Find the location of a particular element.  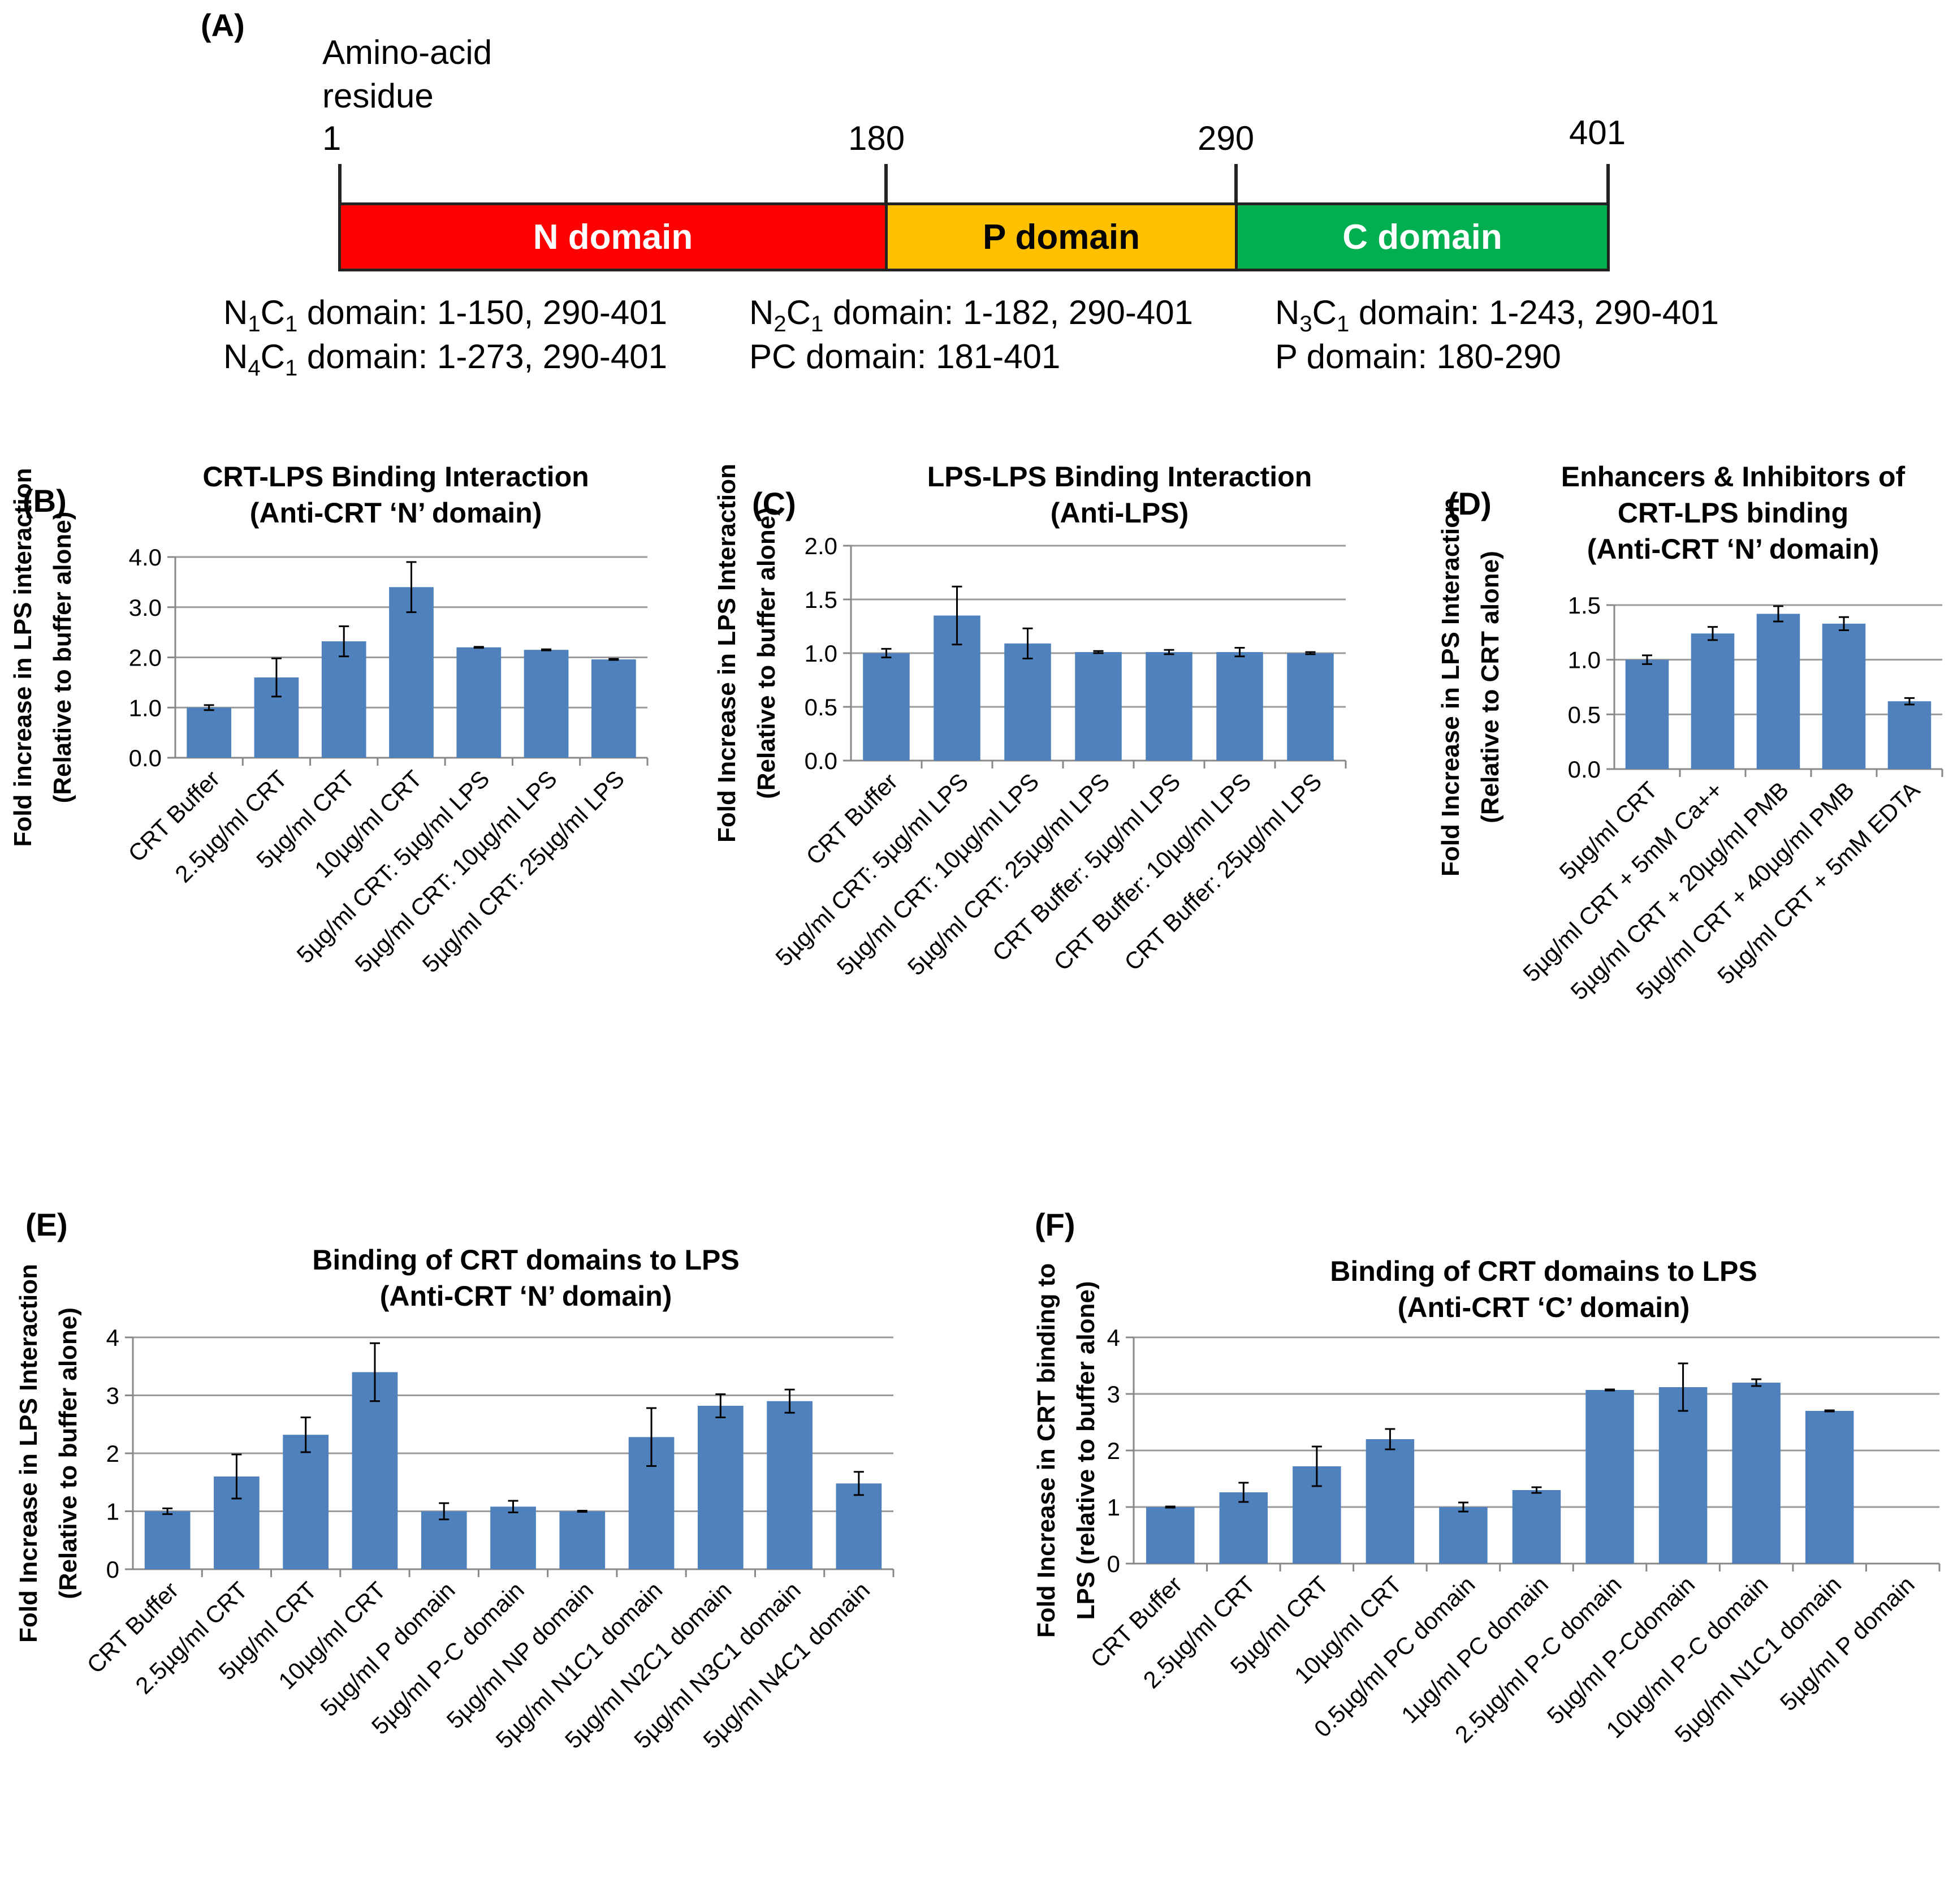

panel-a-letter: (A) is located at coordinates (223, 25).